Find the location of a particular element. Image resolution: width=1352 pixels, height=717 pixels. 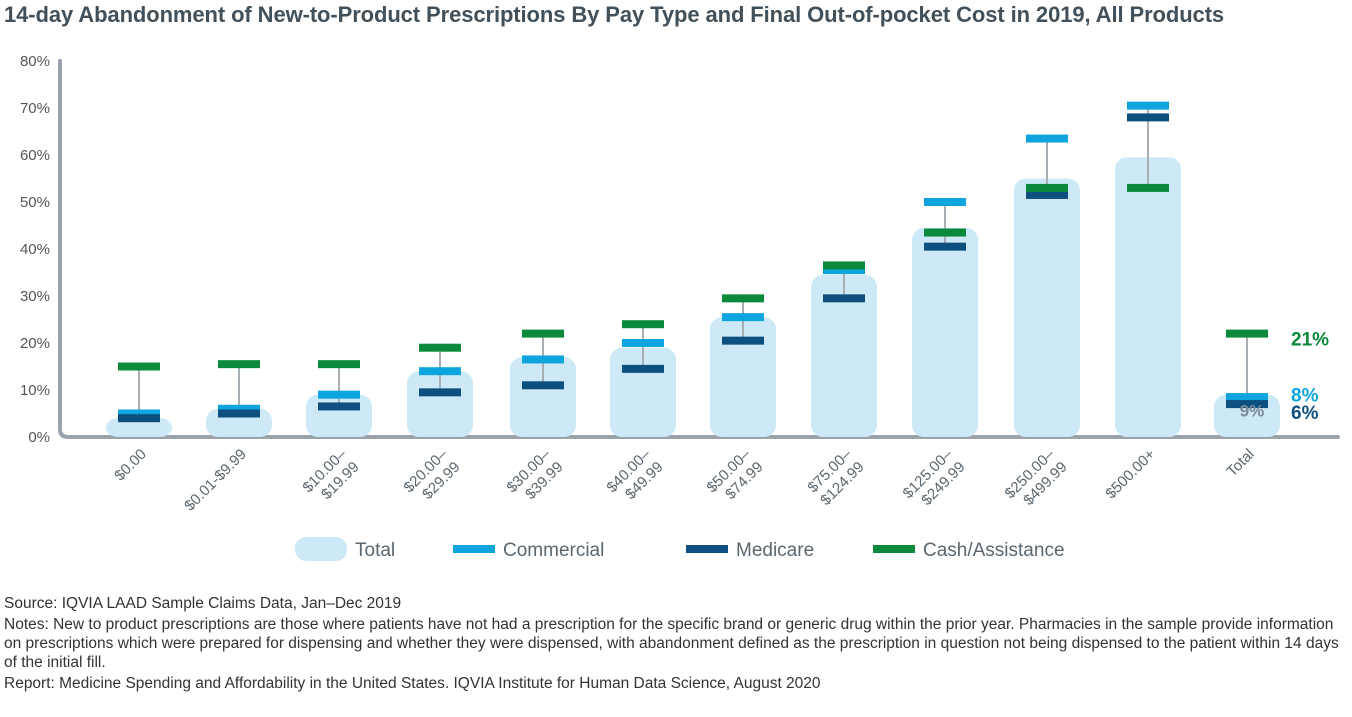

legend-swatch-cash-assistance is located at coordinates (894, 549).